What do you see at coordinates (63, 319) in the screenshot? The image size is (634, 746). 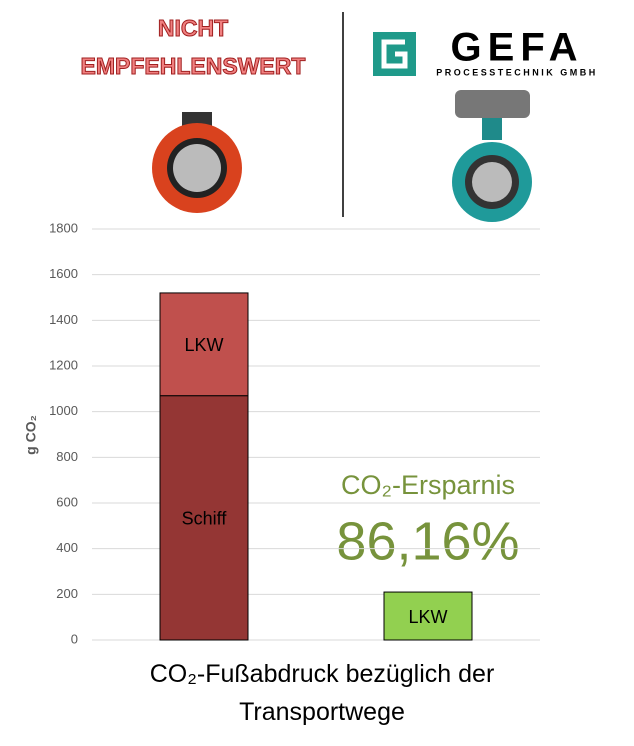 I see `y-tick-label: 1400` at bounding box center [63, 319].